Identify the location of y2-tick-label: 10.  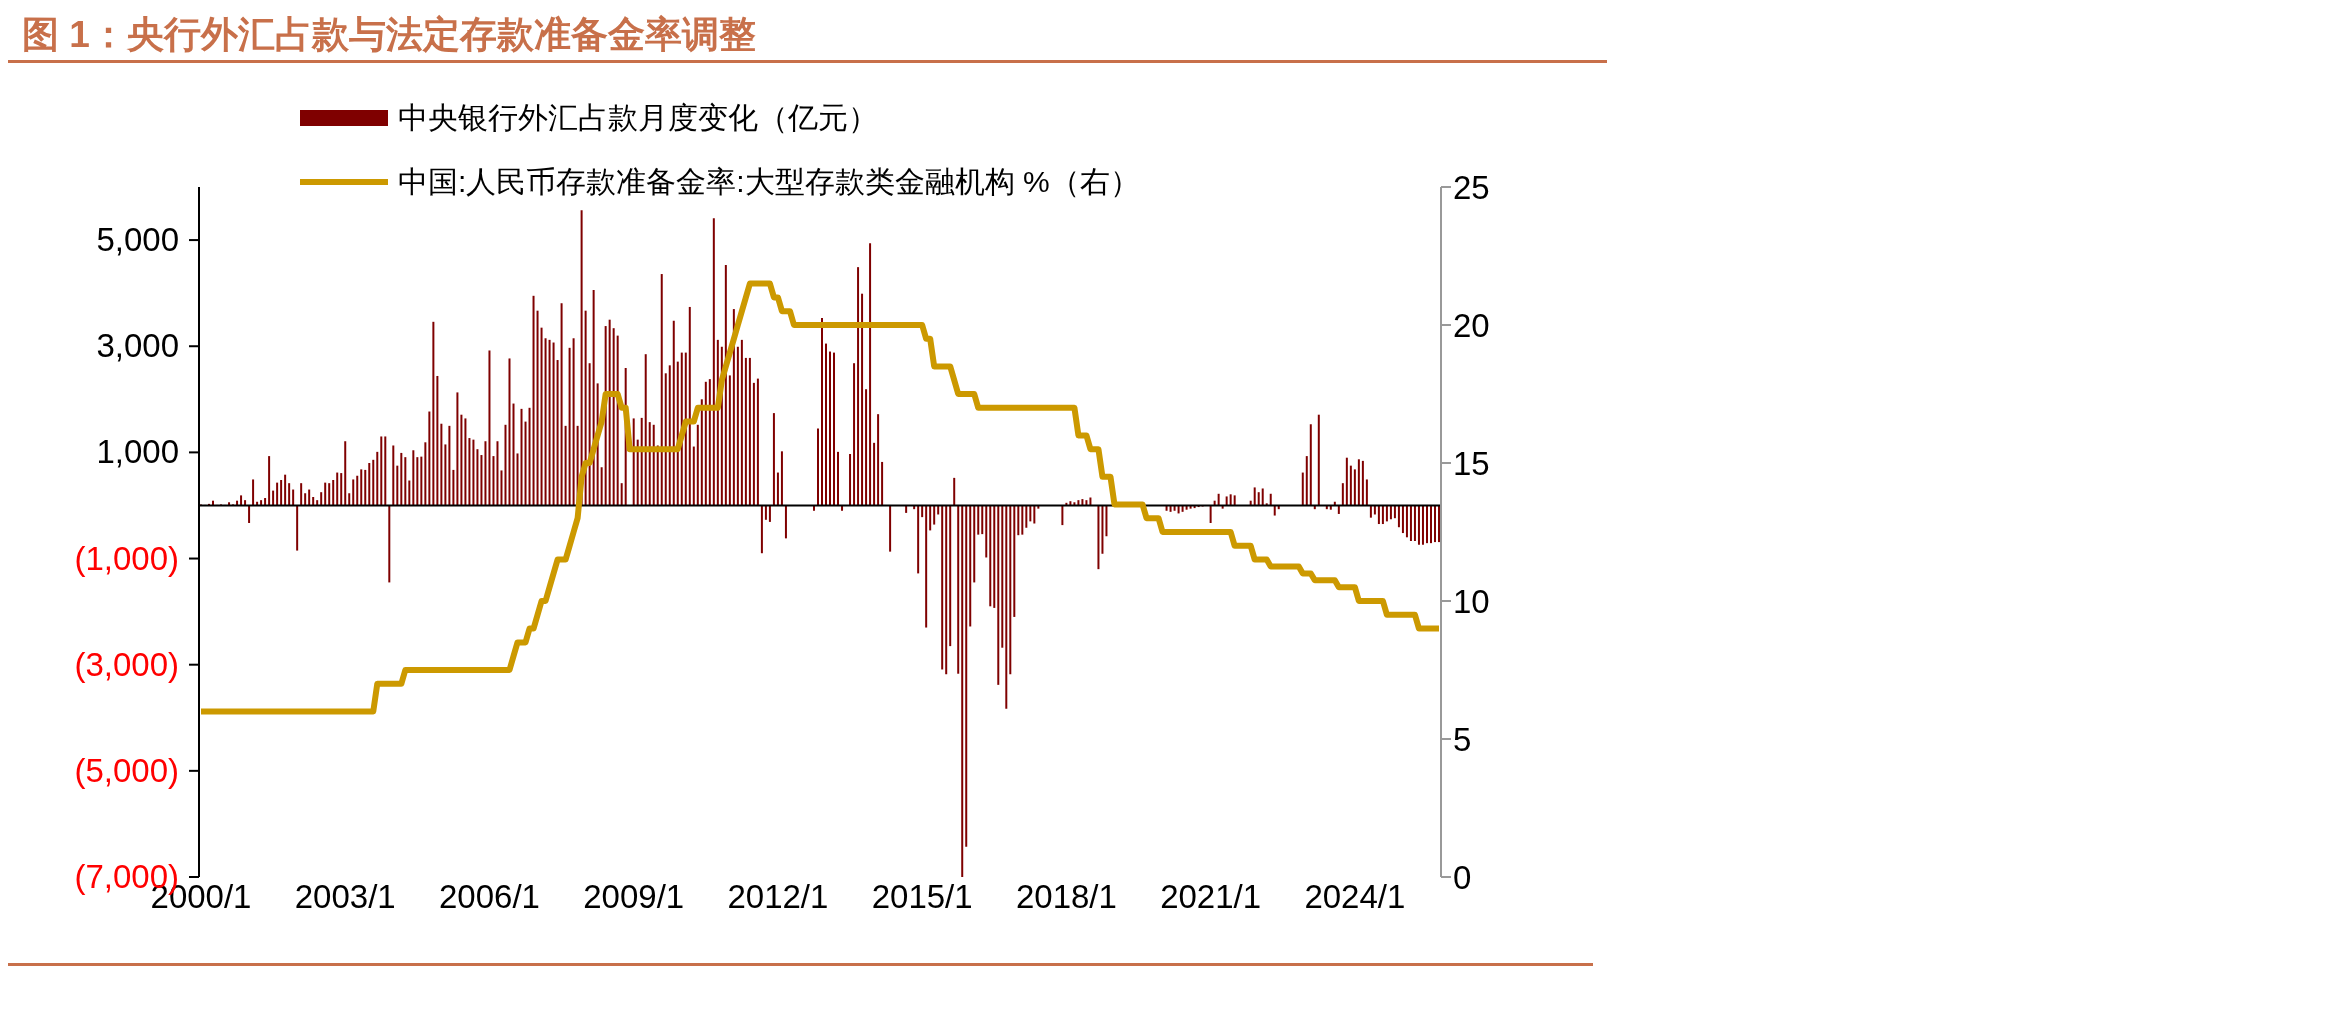
(1471, 601).